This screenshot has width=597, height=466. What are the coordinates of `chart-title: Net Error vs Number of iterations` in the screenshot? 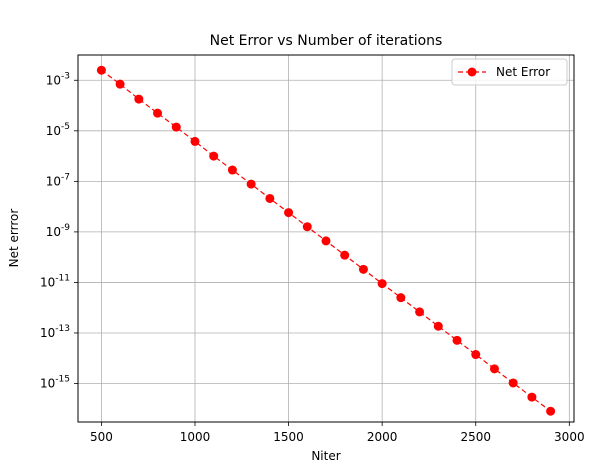 It's located at (326, 41).